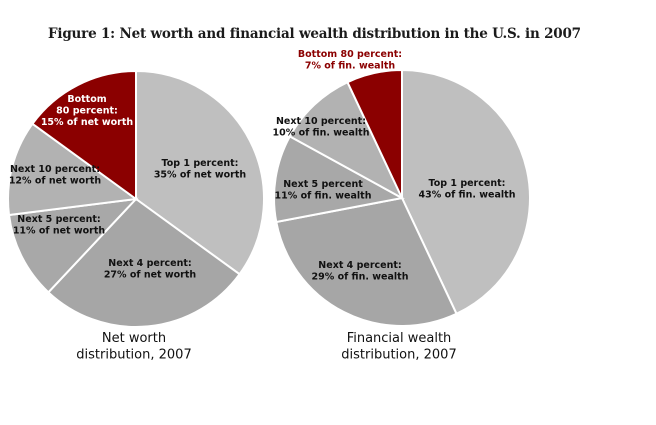 This screenshot has width=656, height=425. I want to click on slice-label-next4: Next 4 percent: 29% of fin. wealth, so click(360, 271).